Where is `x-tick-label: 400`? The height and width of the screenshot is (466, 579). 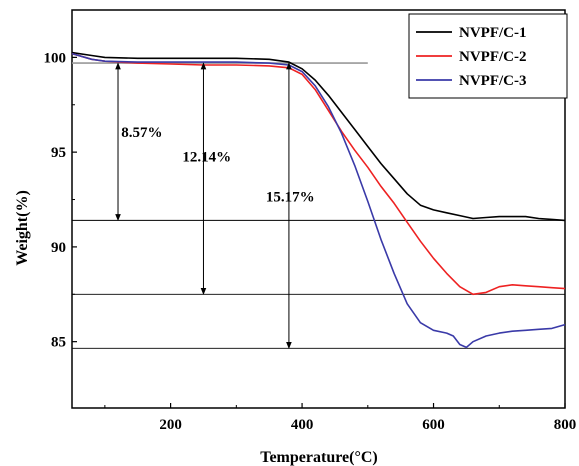
x-tick-label: 400 is located at coordinates (302, 425).